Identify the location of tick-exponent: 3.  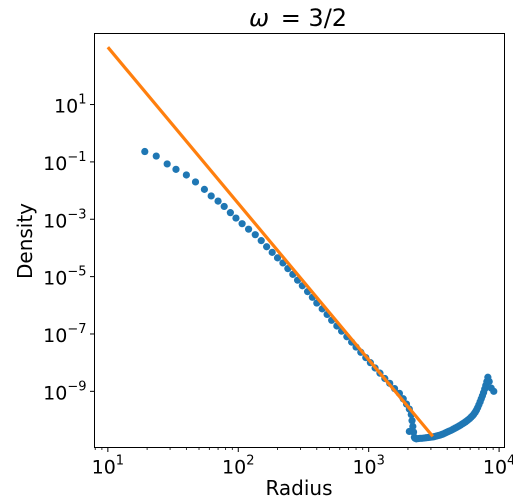
(381, 461).